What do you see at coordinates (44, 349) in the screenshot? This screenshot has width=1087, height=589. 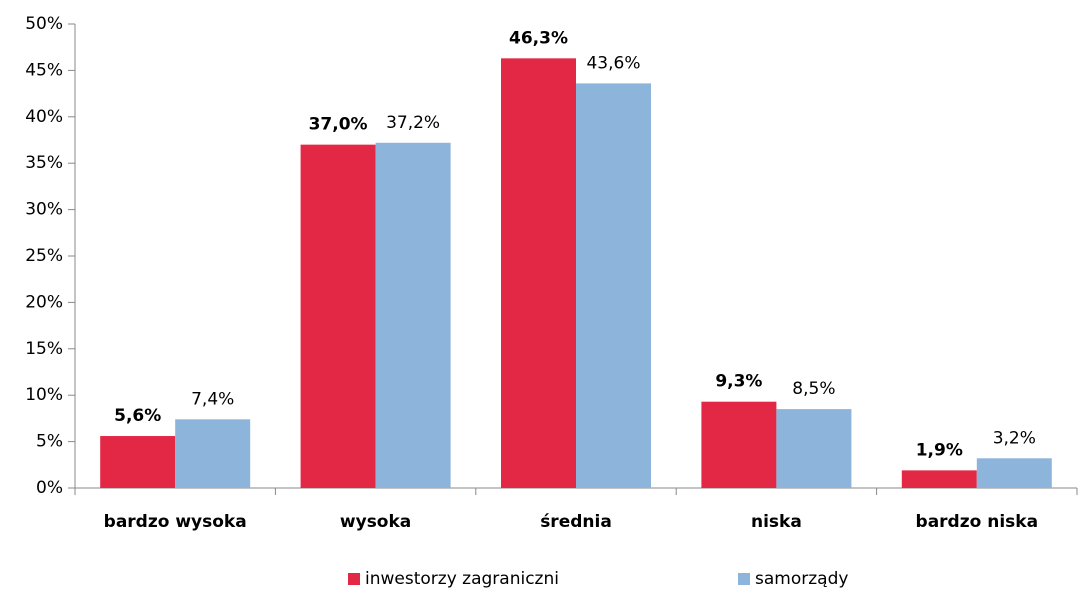 I see `y-tick-label: 15%` at bounding box center [44, 349].